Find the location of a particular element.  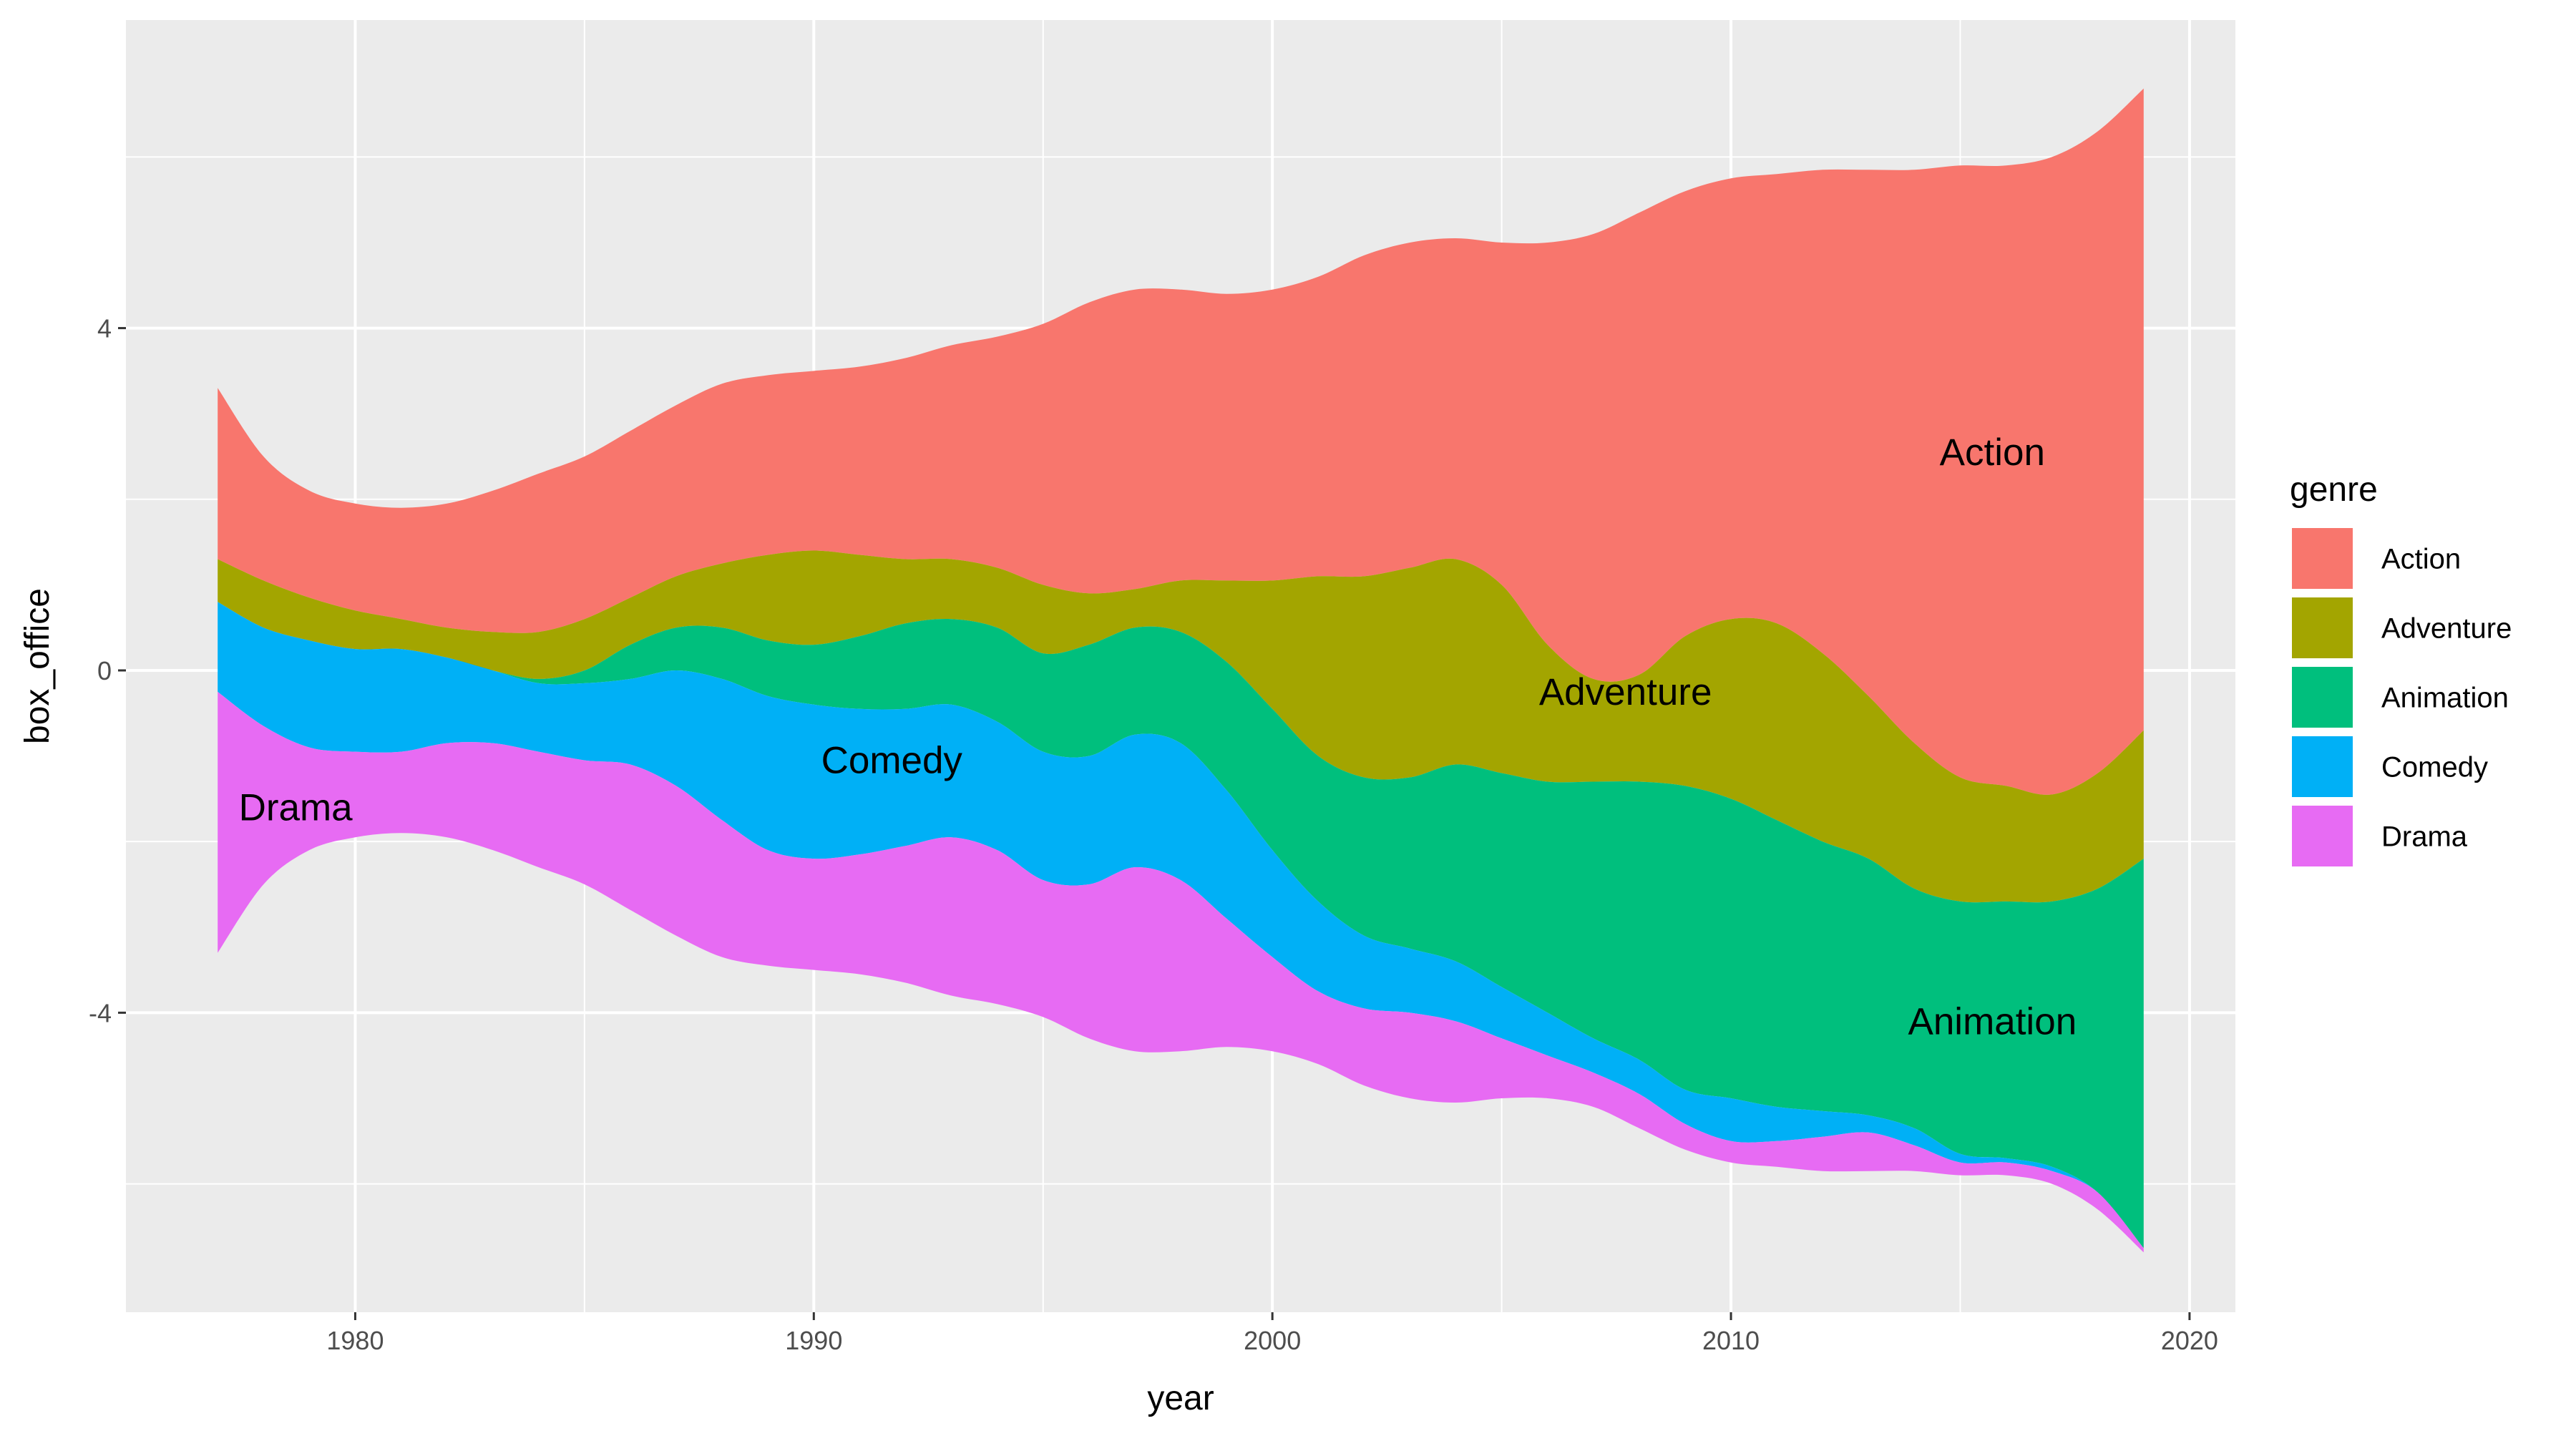

legend-key-adventure is located at coordinates (2322, 627).